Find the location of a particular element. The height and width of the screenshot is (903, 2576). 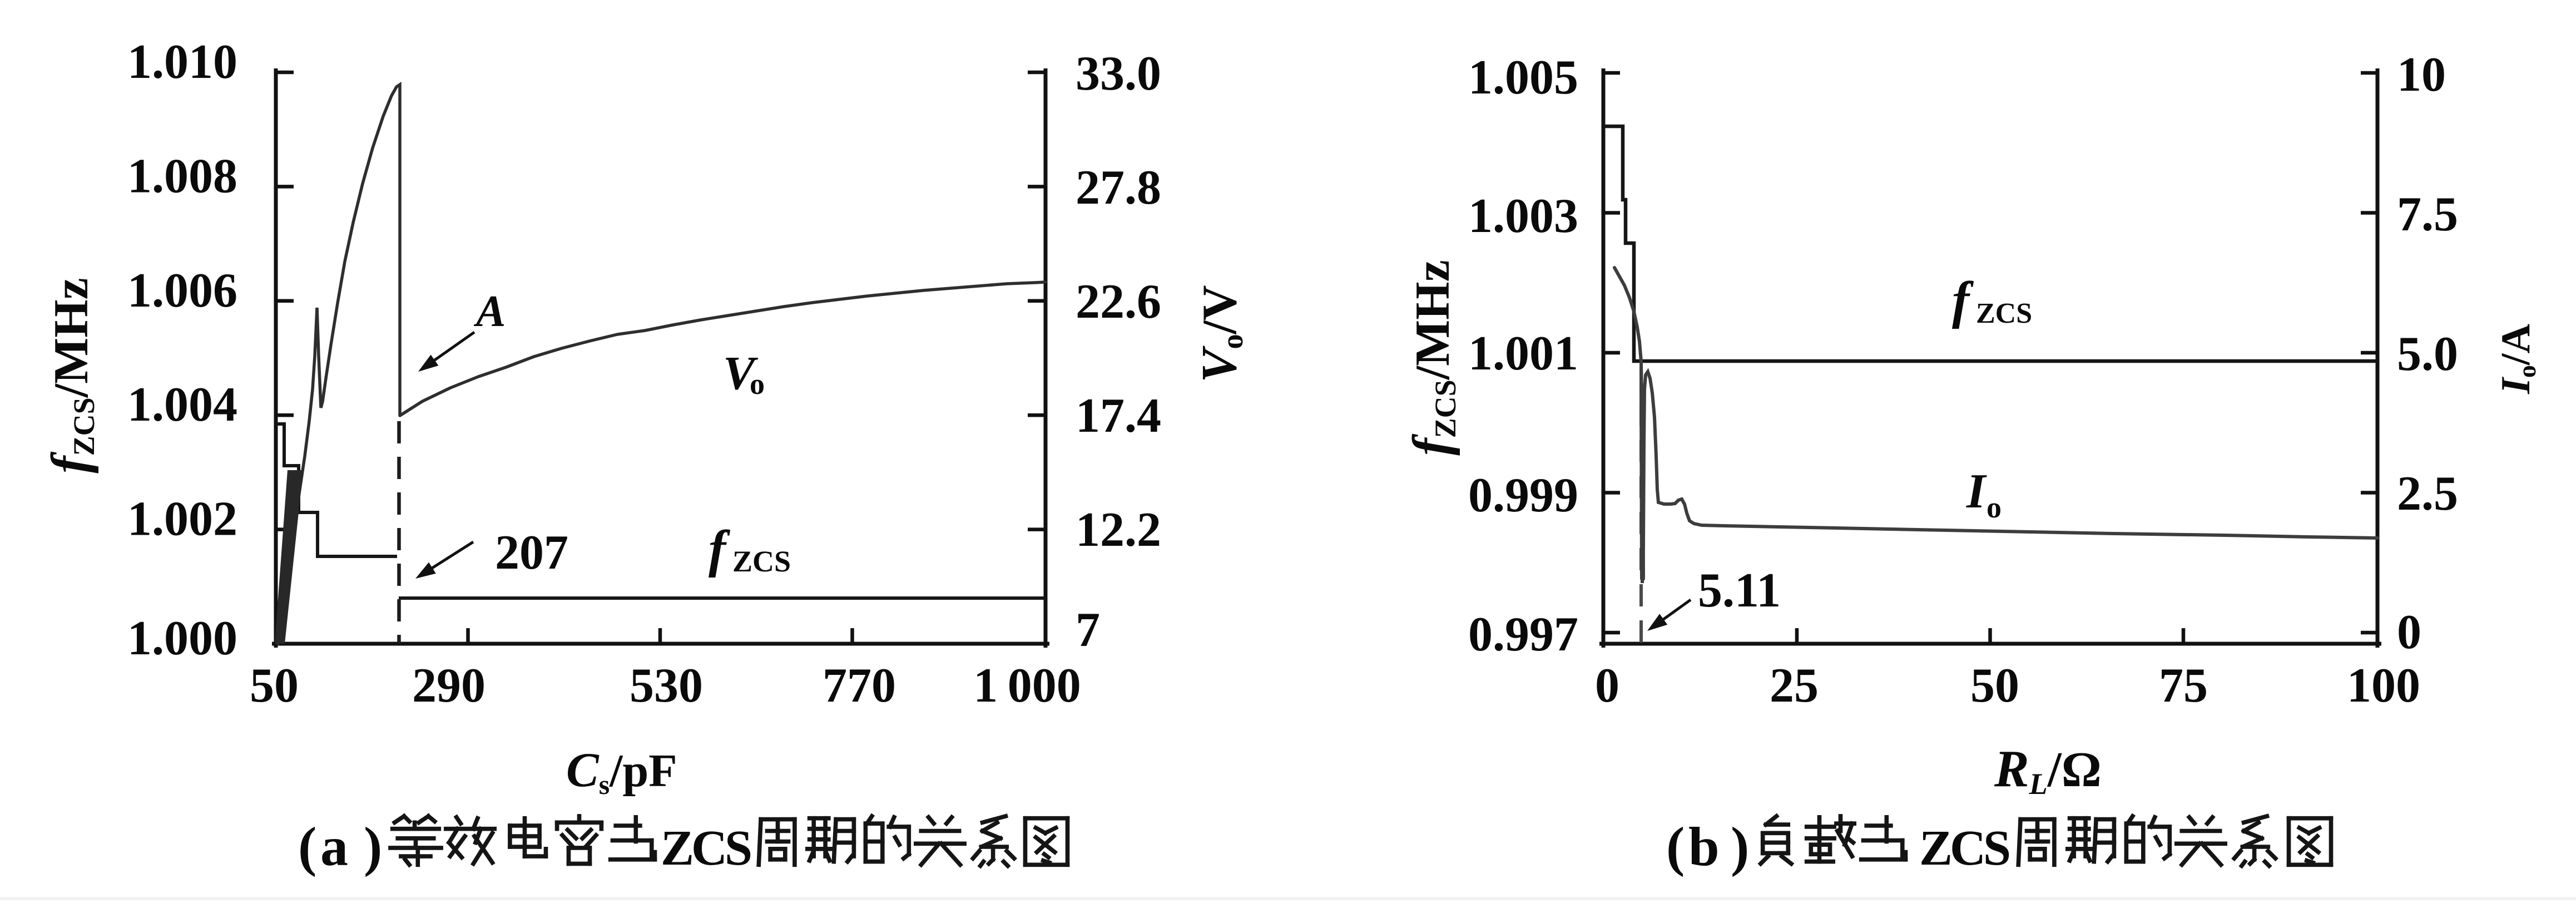

svg-text: 1.001 is located at coordinates (1523, 354).